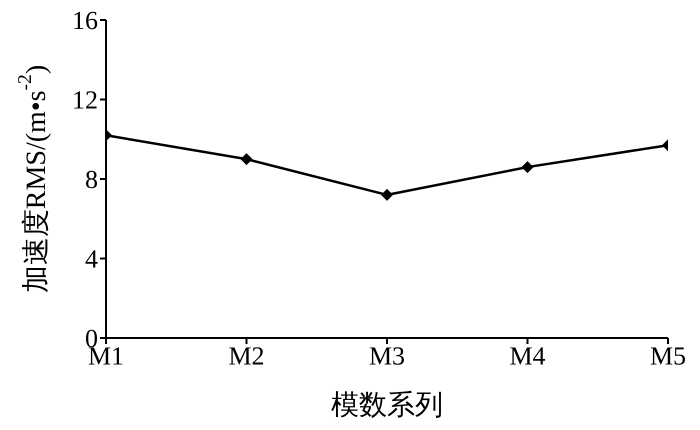 This screenshot has width=700, height=430. I want to click on y-tick-label: 4, so click(91, 259).